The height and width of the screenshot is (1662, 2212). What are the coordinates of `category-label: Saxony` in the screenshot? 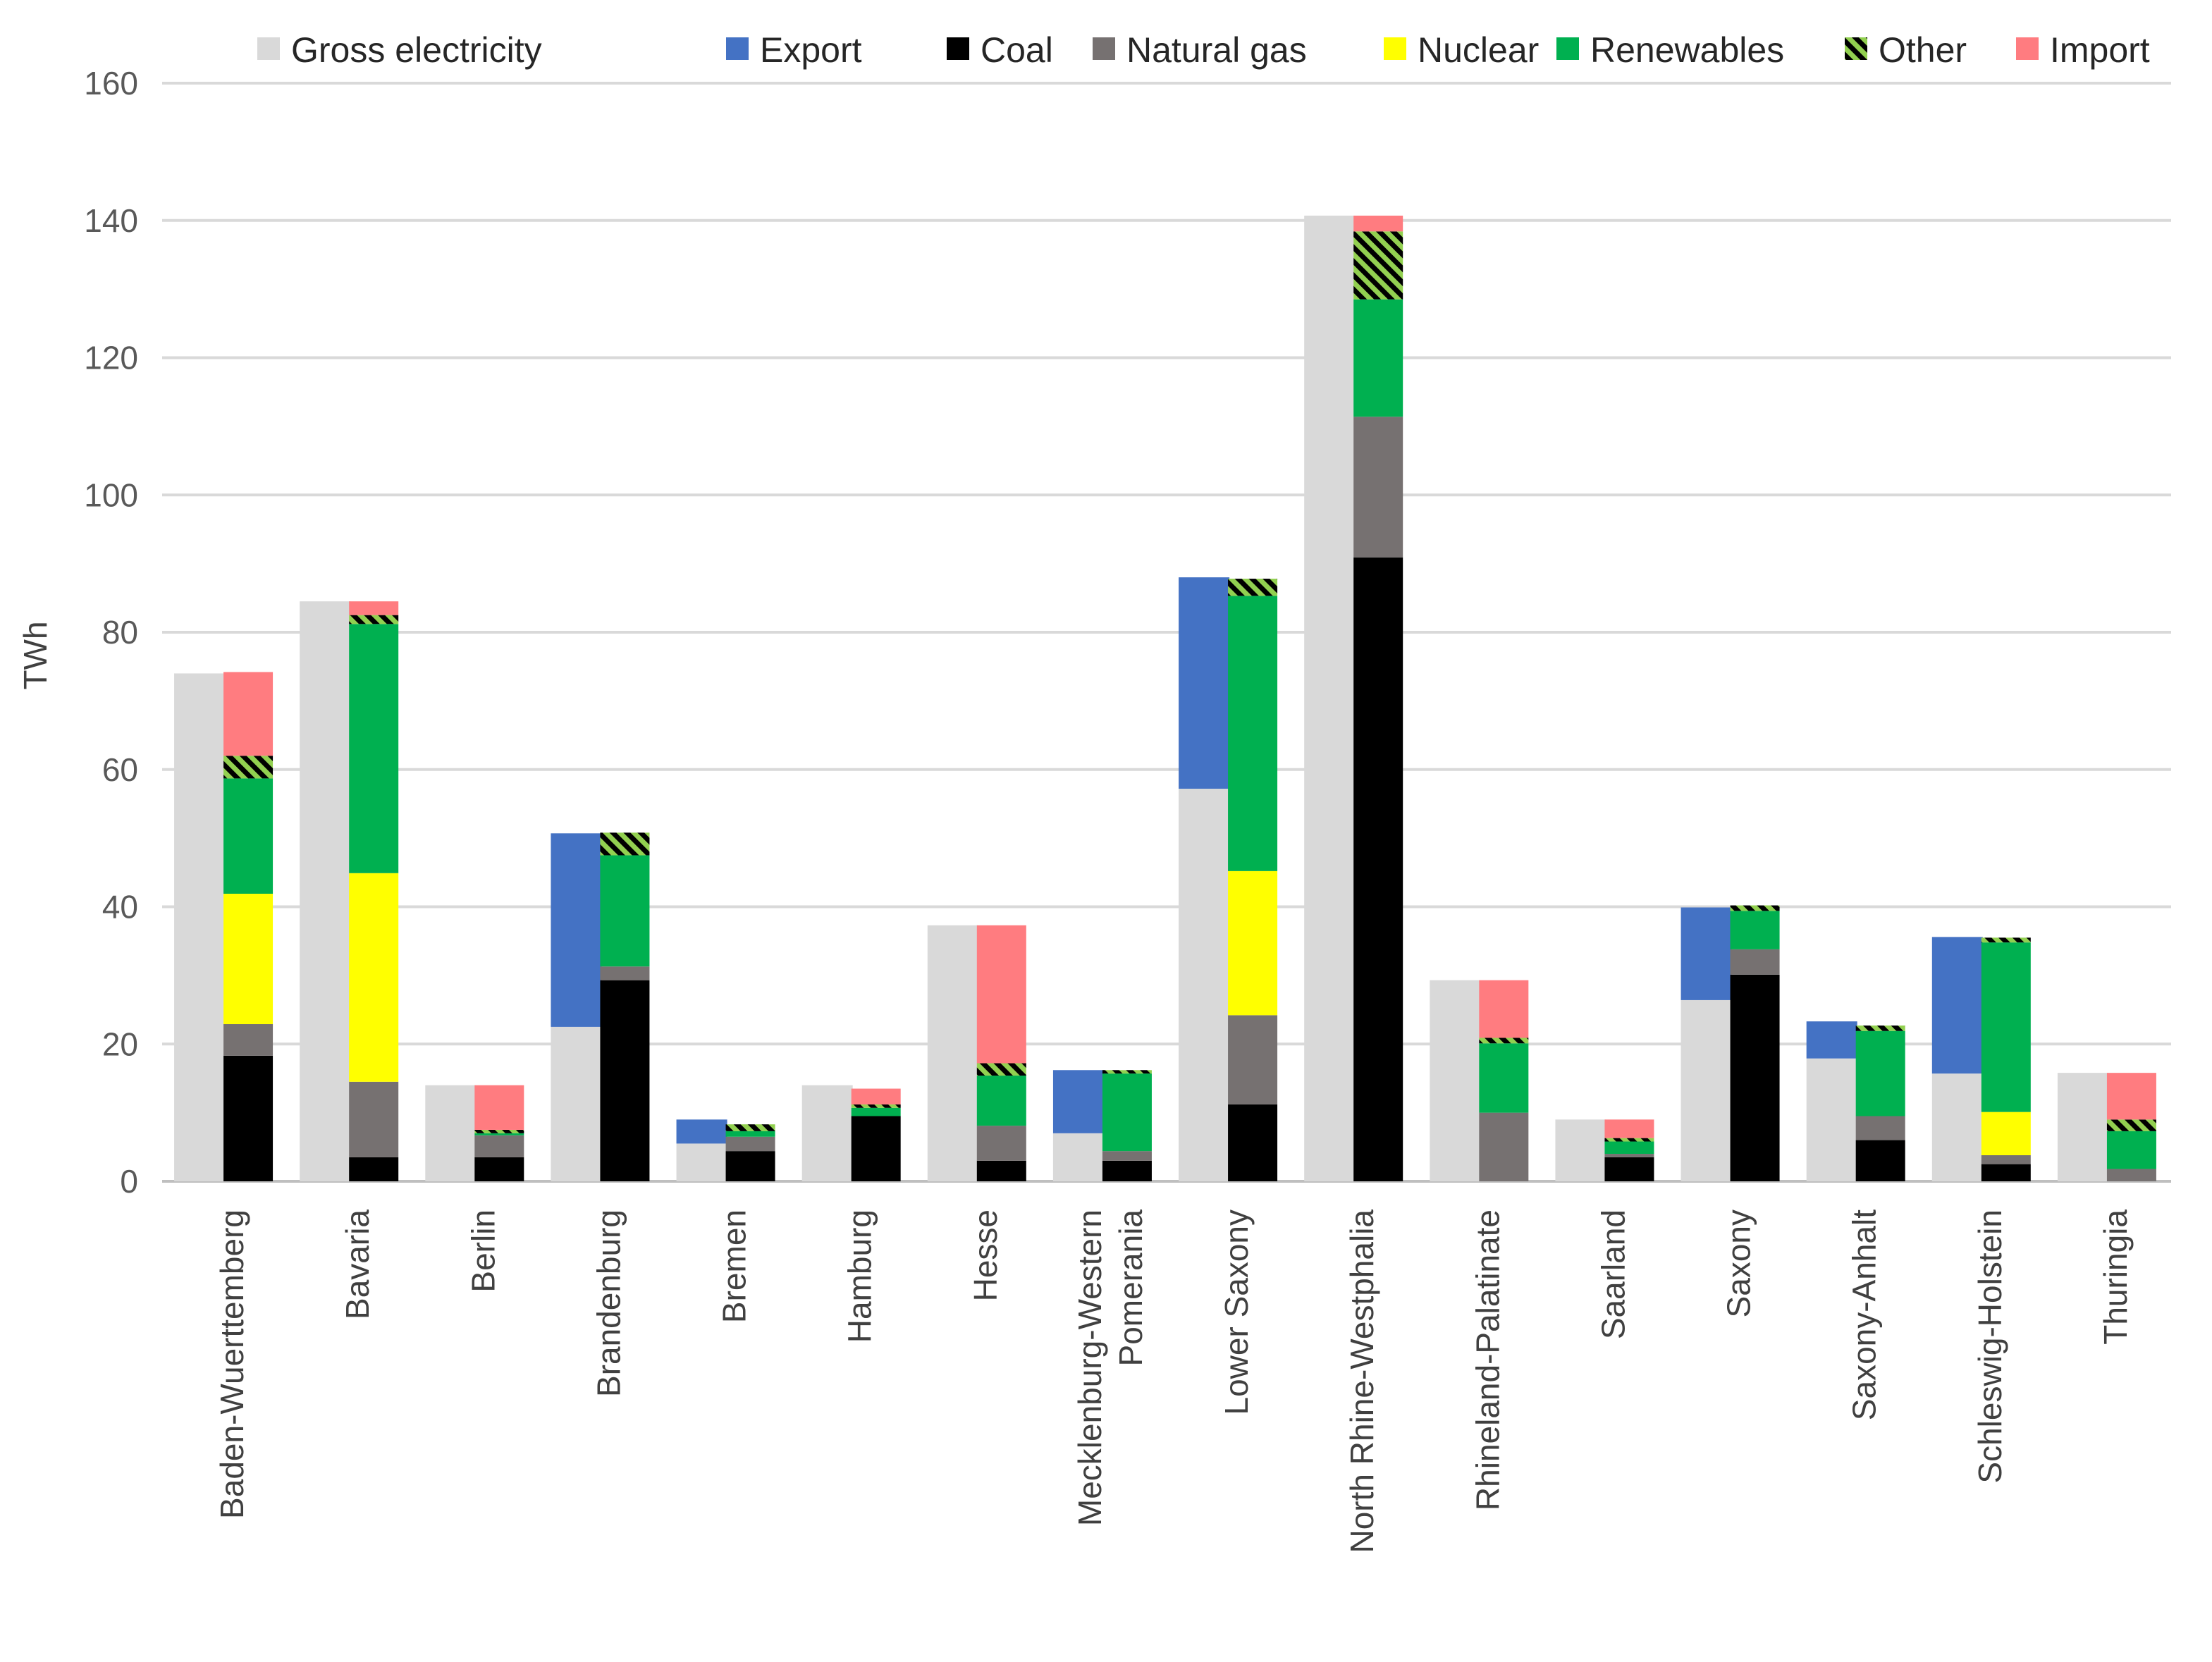 It's located at (1739, 1263).